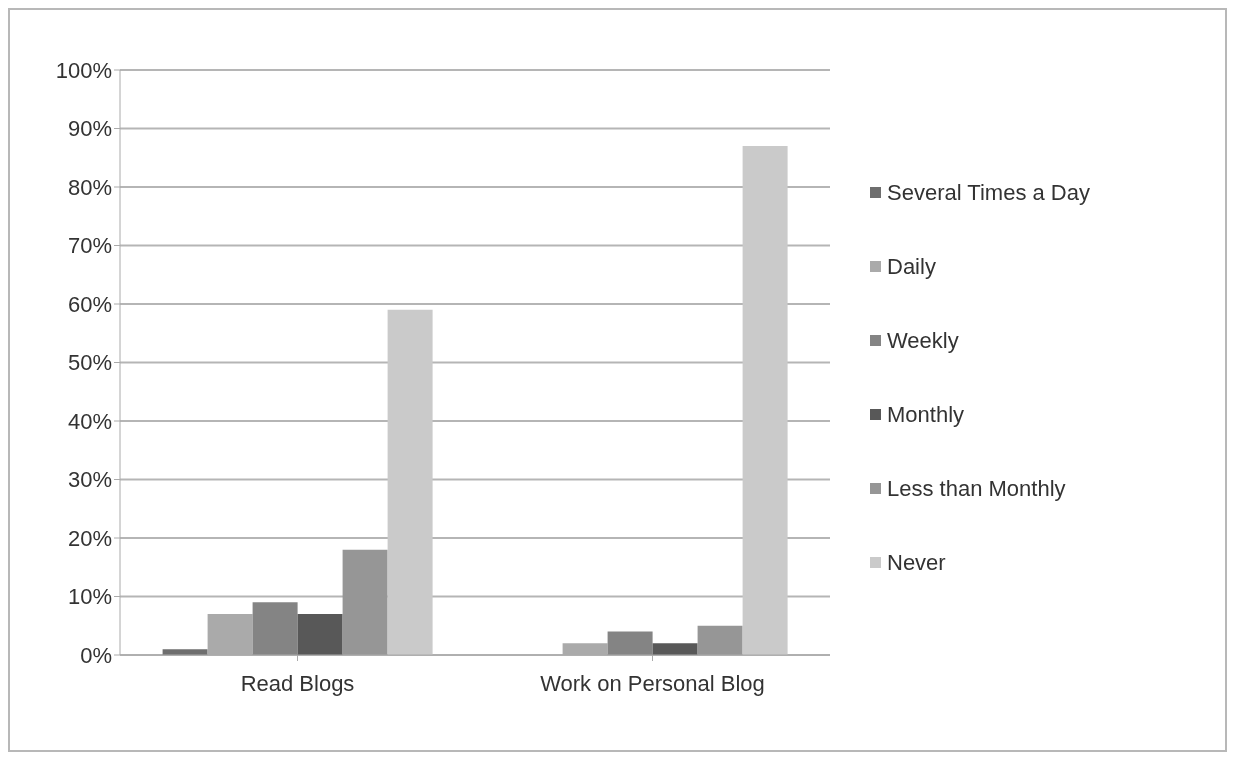 The height and width of the screenshot is (775, 1241). What do you see at coordinates (911, 266) in the screenshot?
I see `legend-label: Daily` at bounding box center [911, 266].